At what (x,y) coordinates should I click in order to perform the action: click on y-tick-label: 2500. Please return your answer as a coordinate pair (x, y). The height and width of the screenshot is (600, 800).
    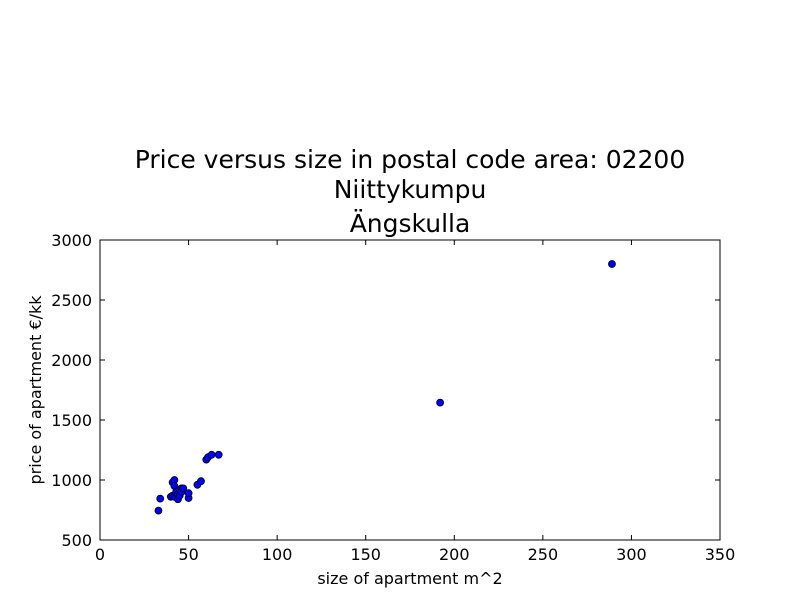
    Looking at the image, I should click on (71, 300).